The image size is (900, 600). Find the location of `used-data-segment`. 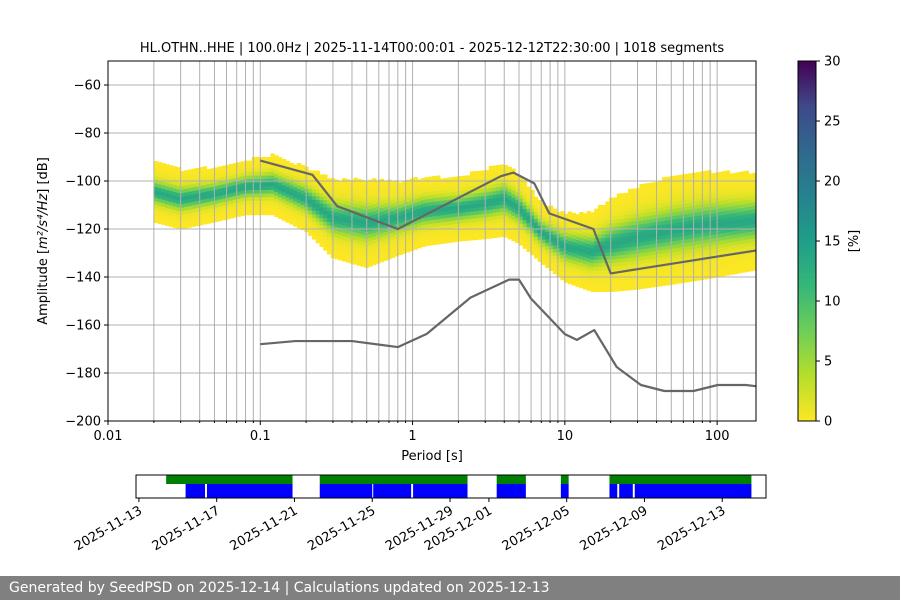

used-data-segment is located at coordinates (249, 491).